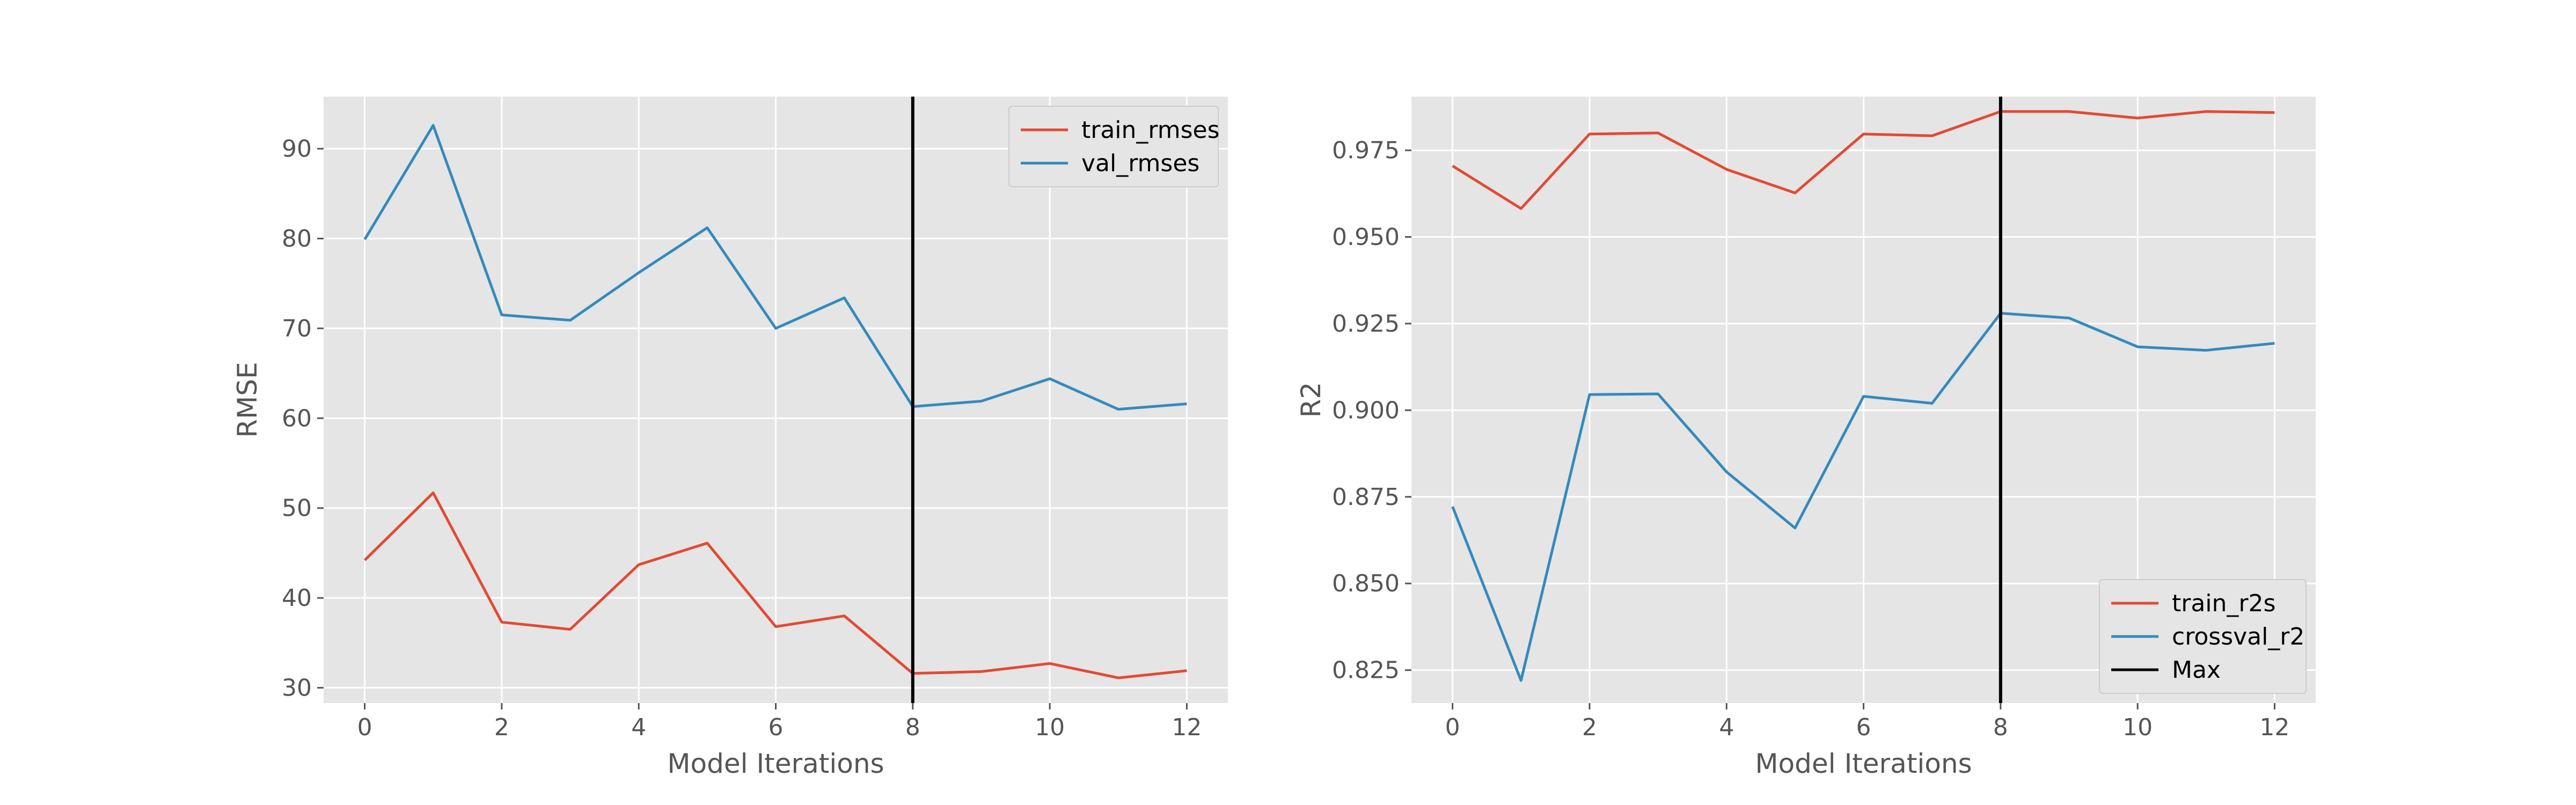 The width and height of the screenshot is (2576, 805). What do you see at coordinates (297, 328) in the screenshot?
I see `y-tick-label: 70` at bounding box center [297, 328].